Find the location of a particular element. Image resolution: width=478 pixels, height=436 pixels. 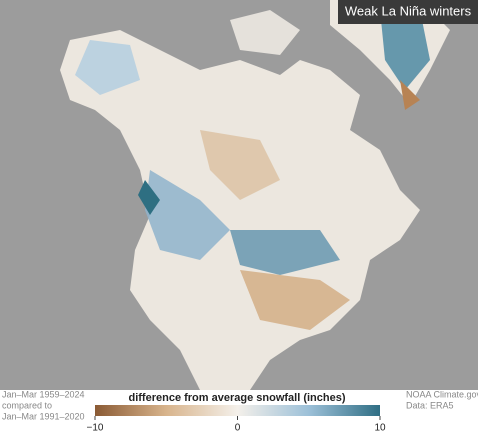

title-box is located at coordinates (408, 12).